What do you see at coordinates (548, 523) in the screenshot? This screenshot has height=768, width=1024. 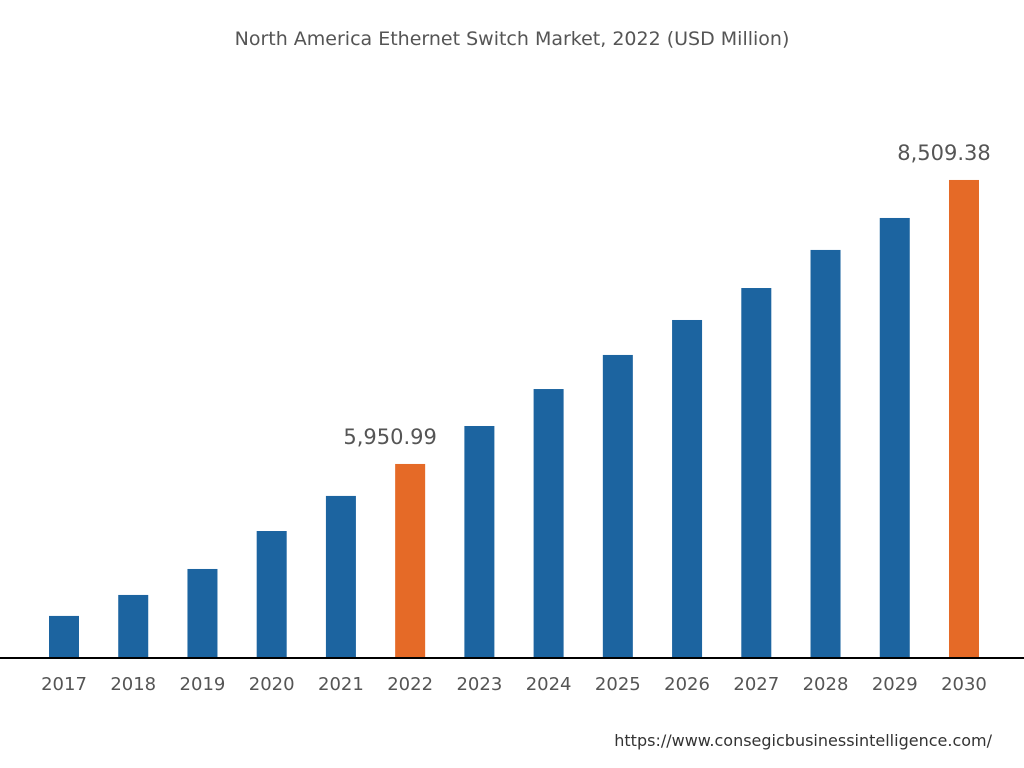 I see `bar-2024` at bounding box center [548, 523].